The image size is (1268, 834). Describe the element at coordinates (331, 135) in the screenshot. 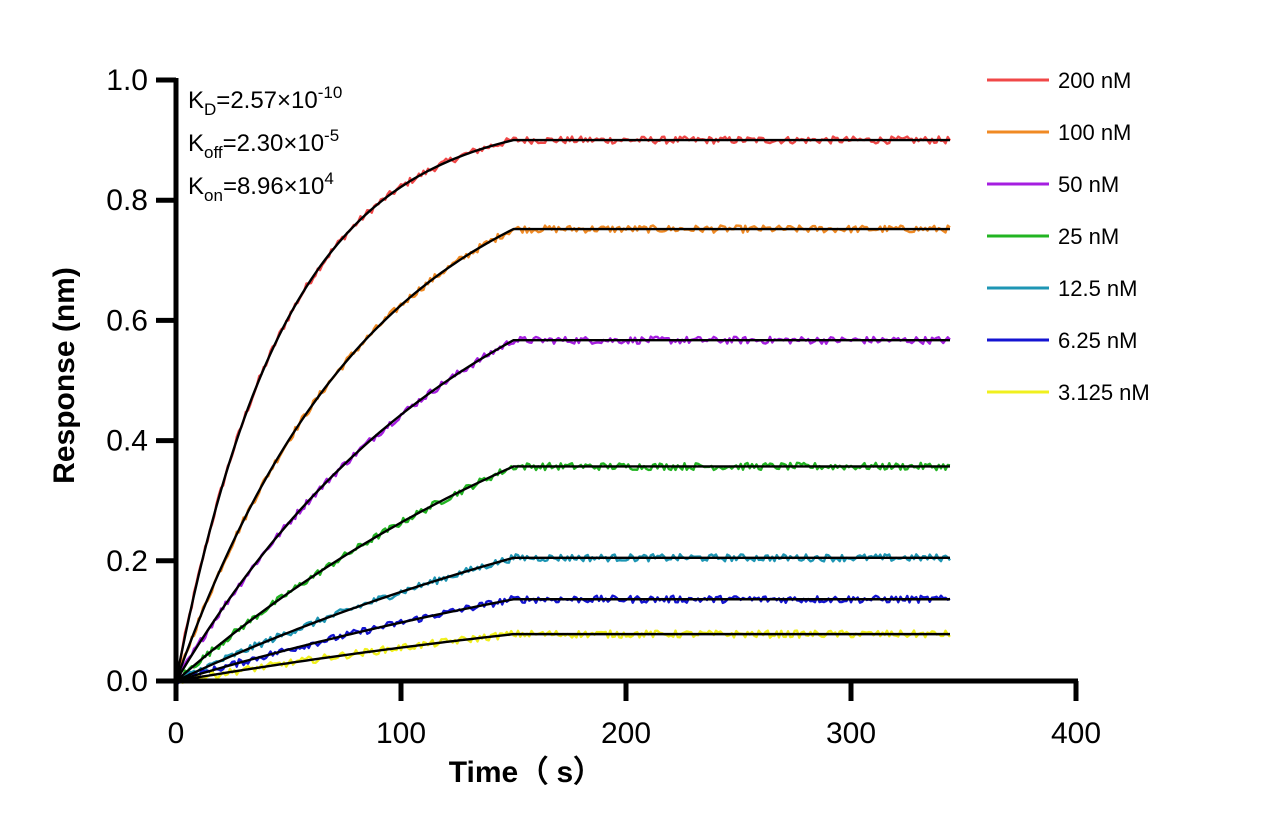

I see `kinetic-exponent: -5` at that location.